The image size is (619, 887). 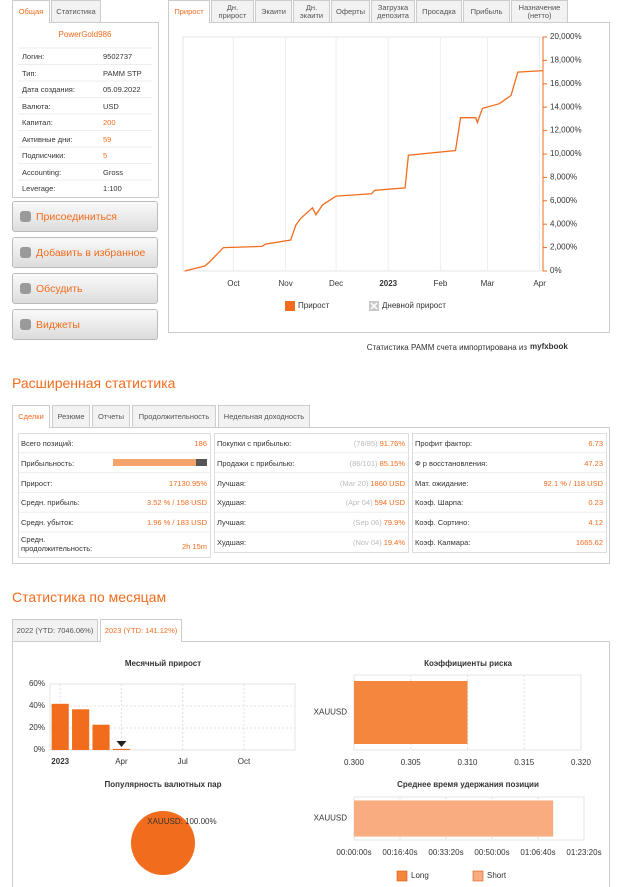 I want to click on tab: Общая, so click(x=31, y=11).